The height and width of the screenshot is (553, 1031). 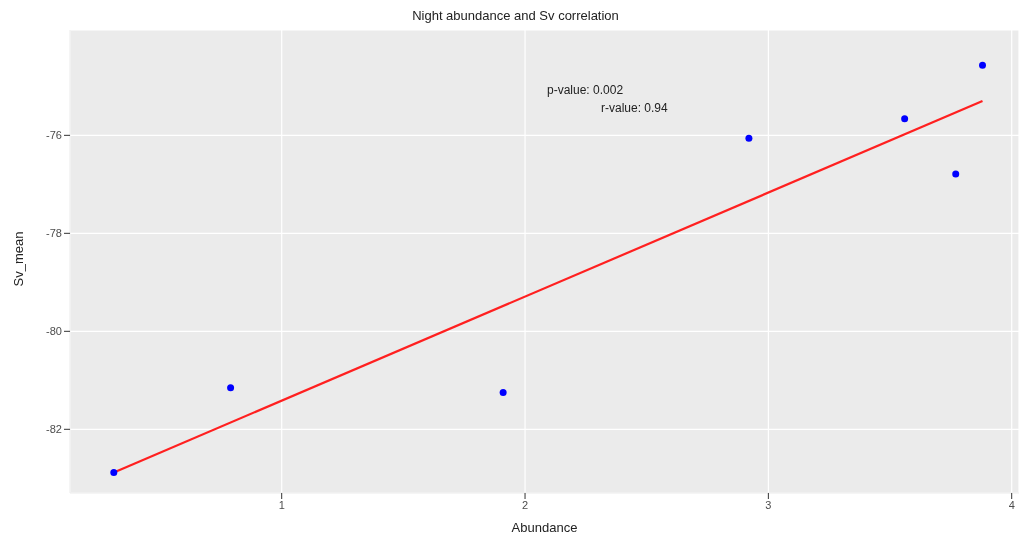 What do you see at coordinates (525, 504) in the screenshot?
I see `x-tick-label: 2` at bounding box center [525, 504].